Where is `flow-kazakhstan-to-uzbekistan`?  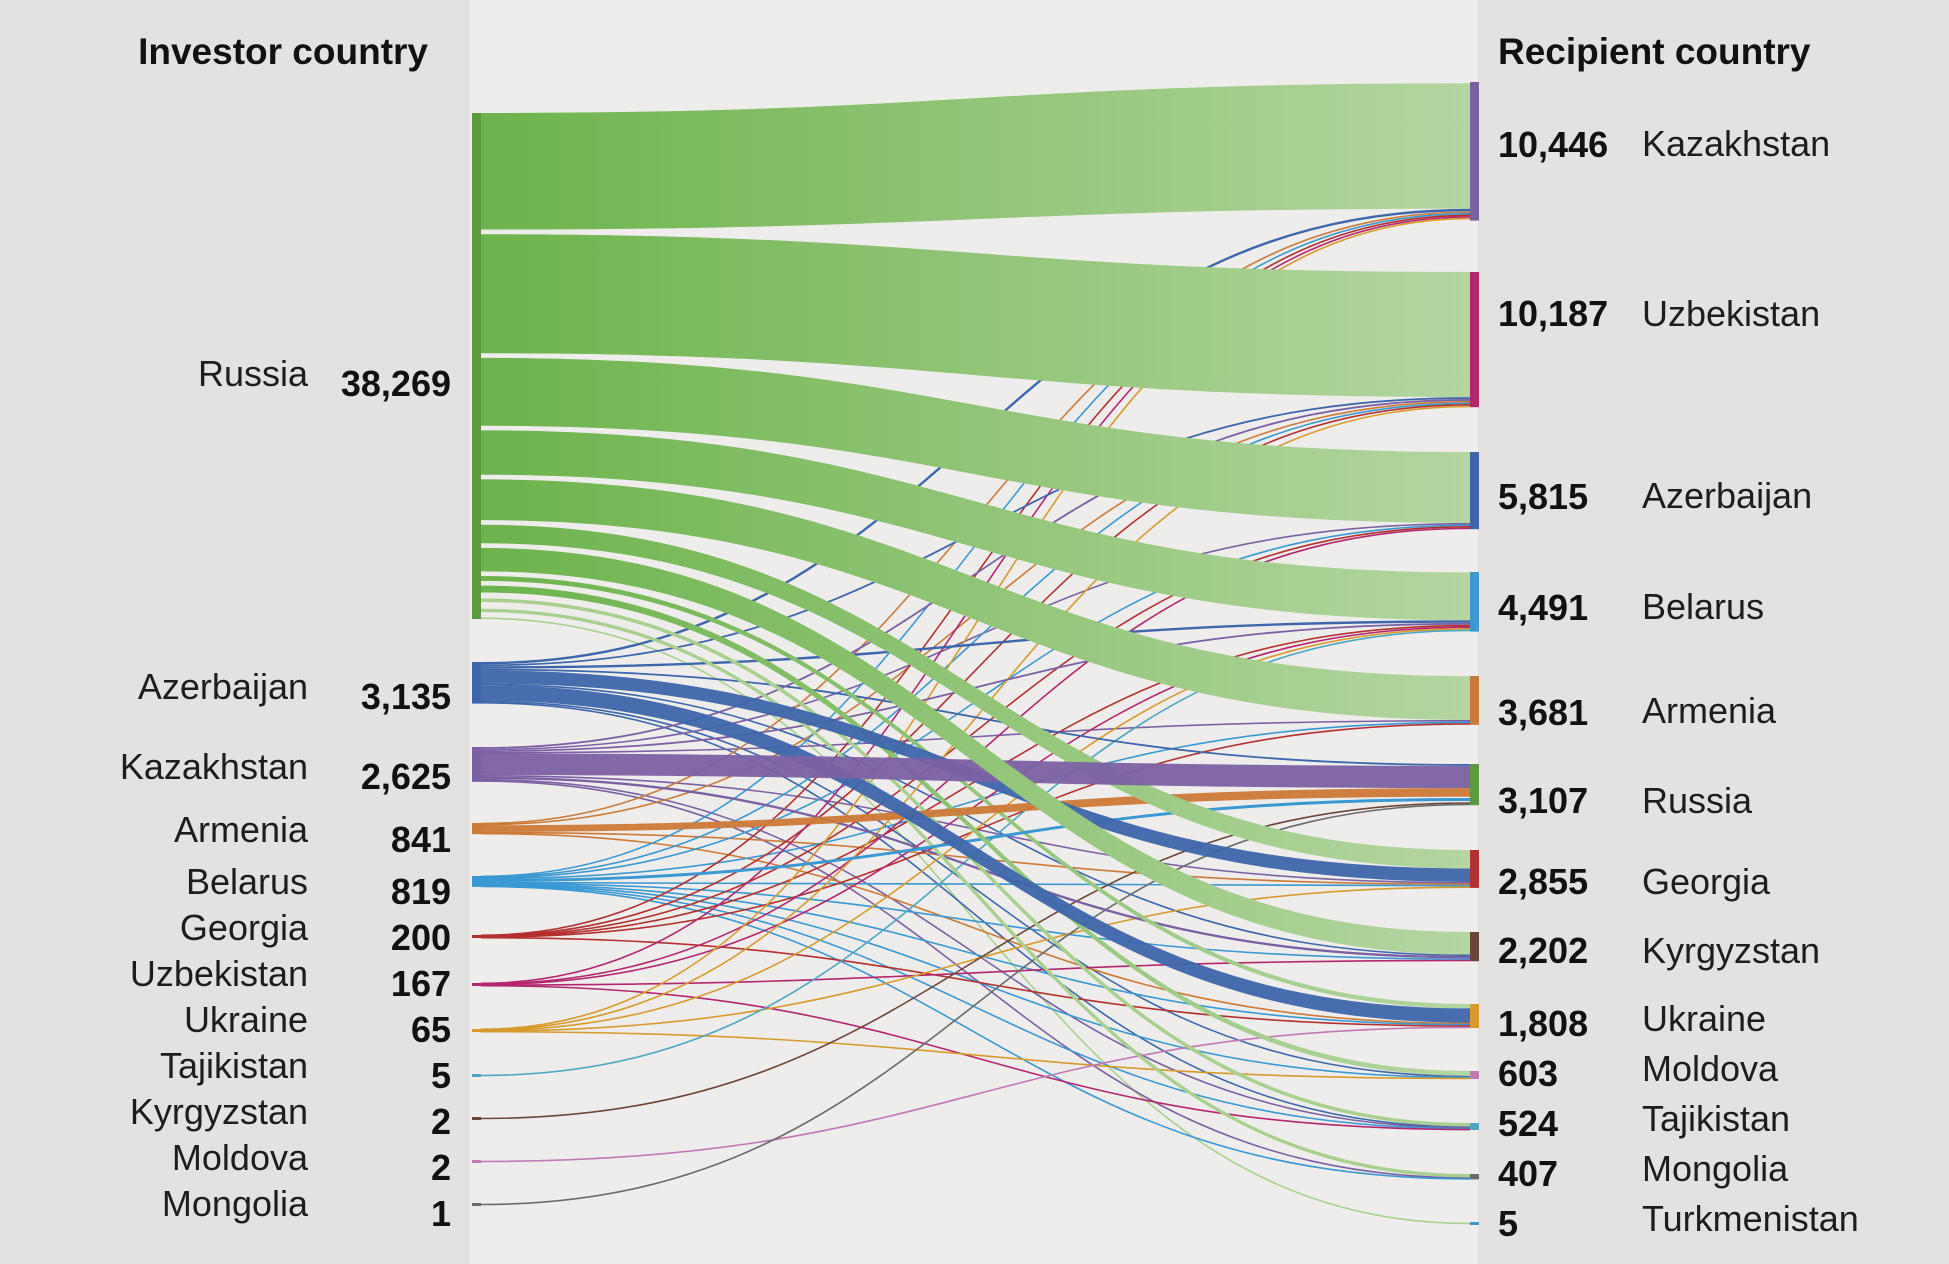
flow-kazakhstan-to-uzbekistan is located at coordinates (975, 574).